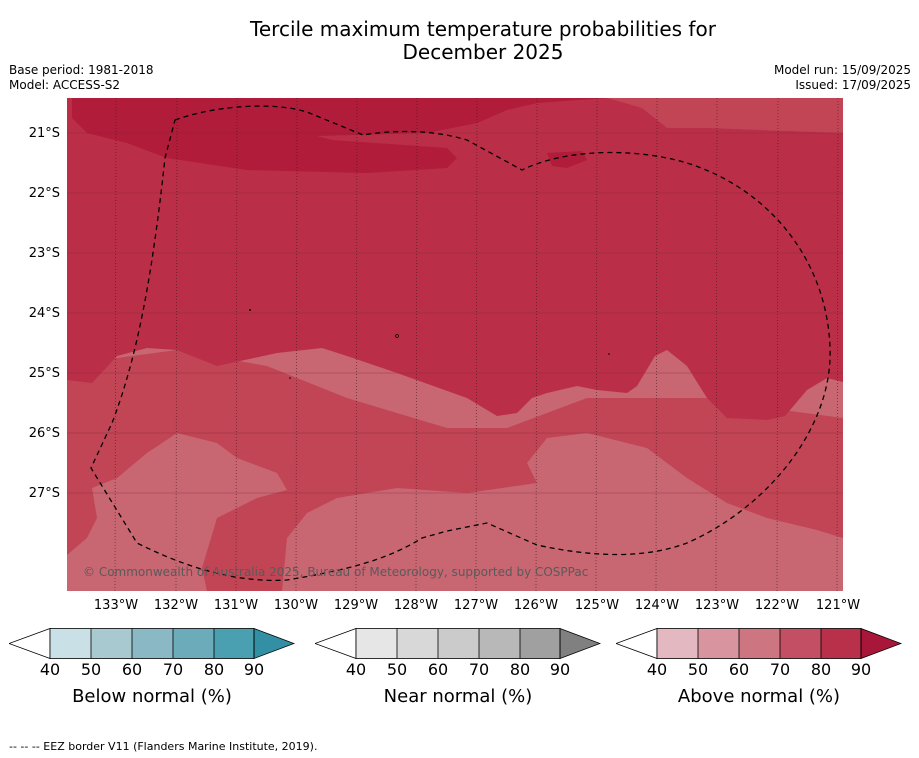  Describe the element at coordinates (458, 696) in the screenshot. I see `colorbar-near-label: Near normal (%)` at that location.